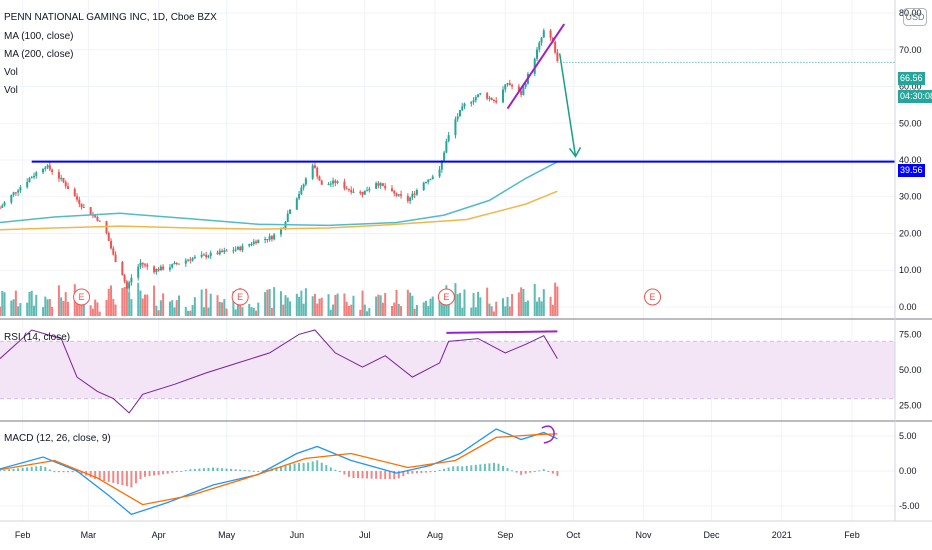 The width and height of the screenshot is (932, 550). What do you see at coordinates (11, 72) in the screenshot?
I see `legend-vol-1: Vol` at bounding box center [11, 72].